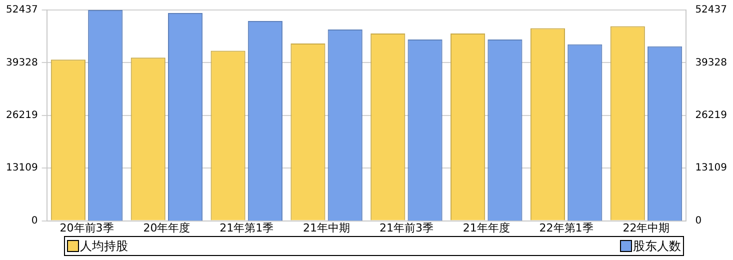 The width and height of the screenshot is (733, 260). I want to click on y-tick-label: 52437, so click(22, 10).